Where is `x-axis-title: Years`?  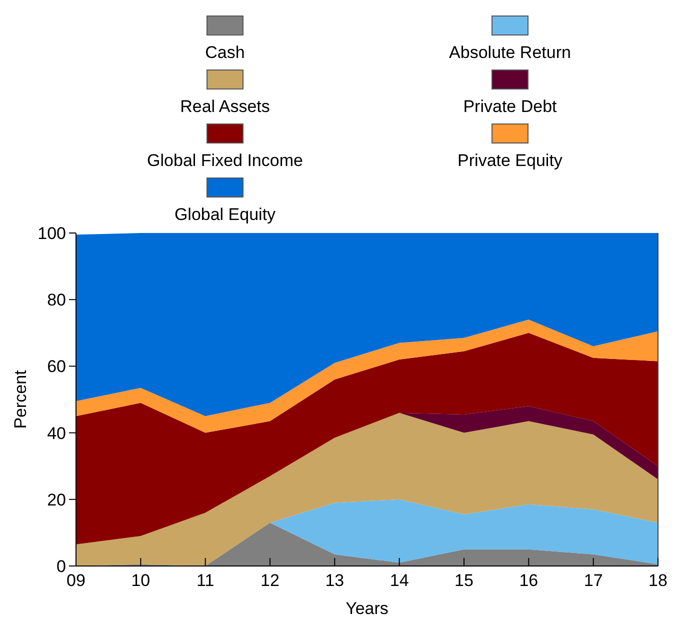
x-axis-title: Years is located at coordinates (367, 608).